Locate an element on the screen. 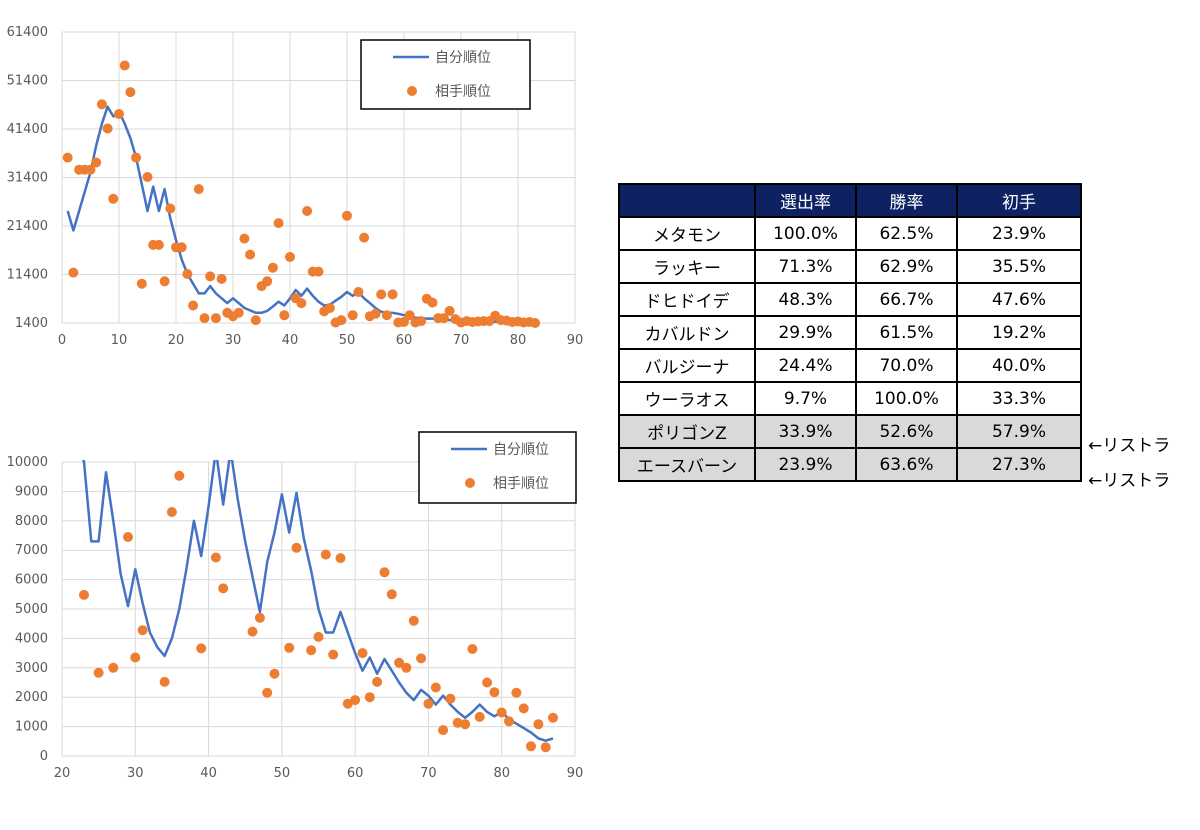 The image size is (1200, 830). win-rate: 63.6% is located at coordinates (906, 464).